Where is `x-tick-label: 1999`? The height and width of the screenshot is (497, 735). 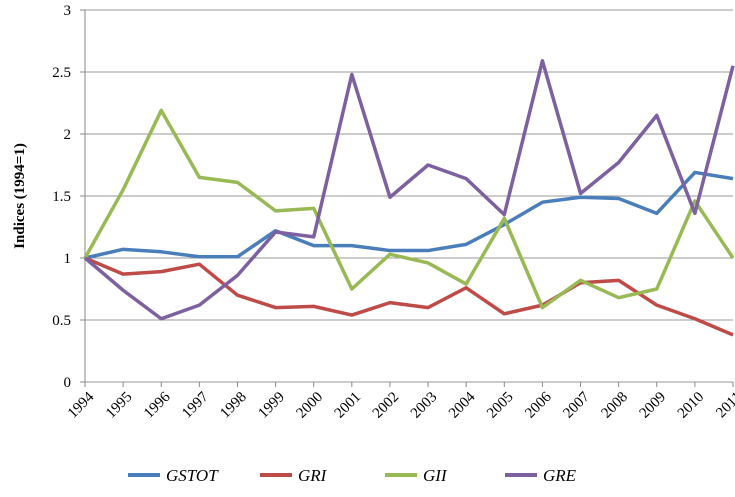
x-tick-label: 1999 is located at coordinates (271, 405).